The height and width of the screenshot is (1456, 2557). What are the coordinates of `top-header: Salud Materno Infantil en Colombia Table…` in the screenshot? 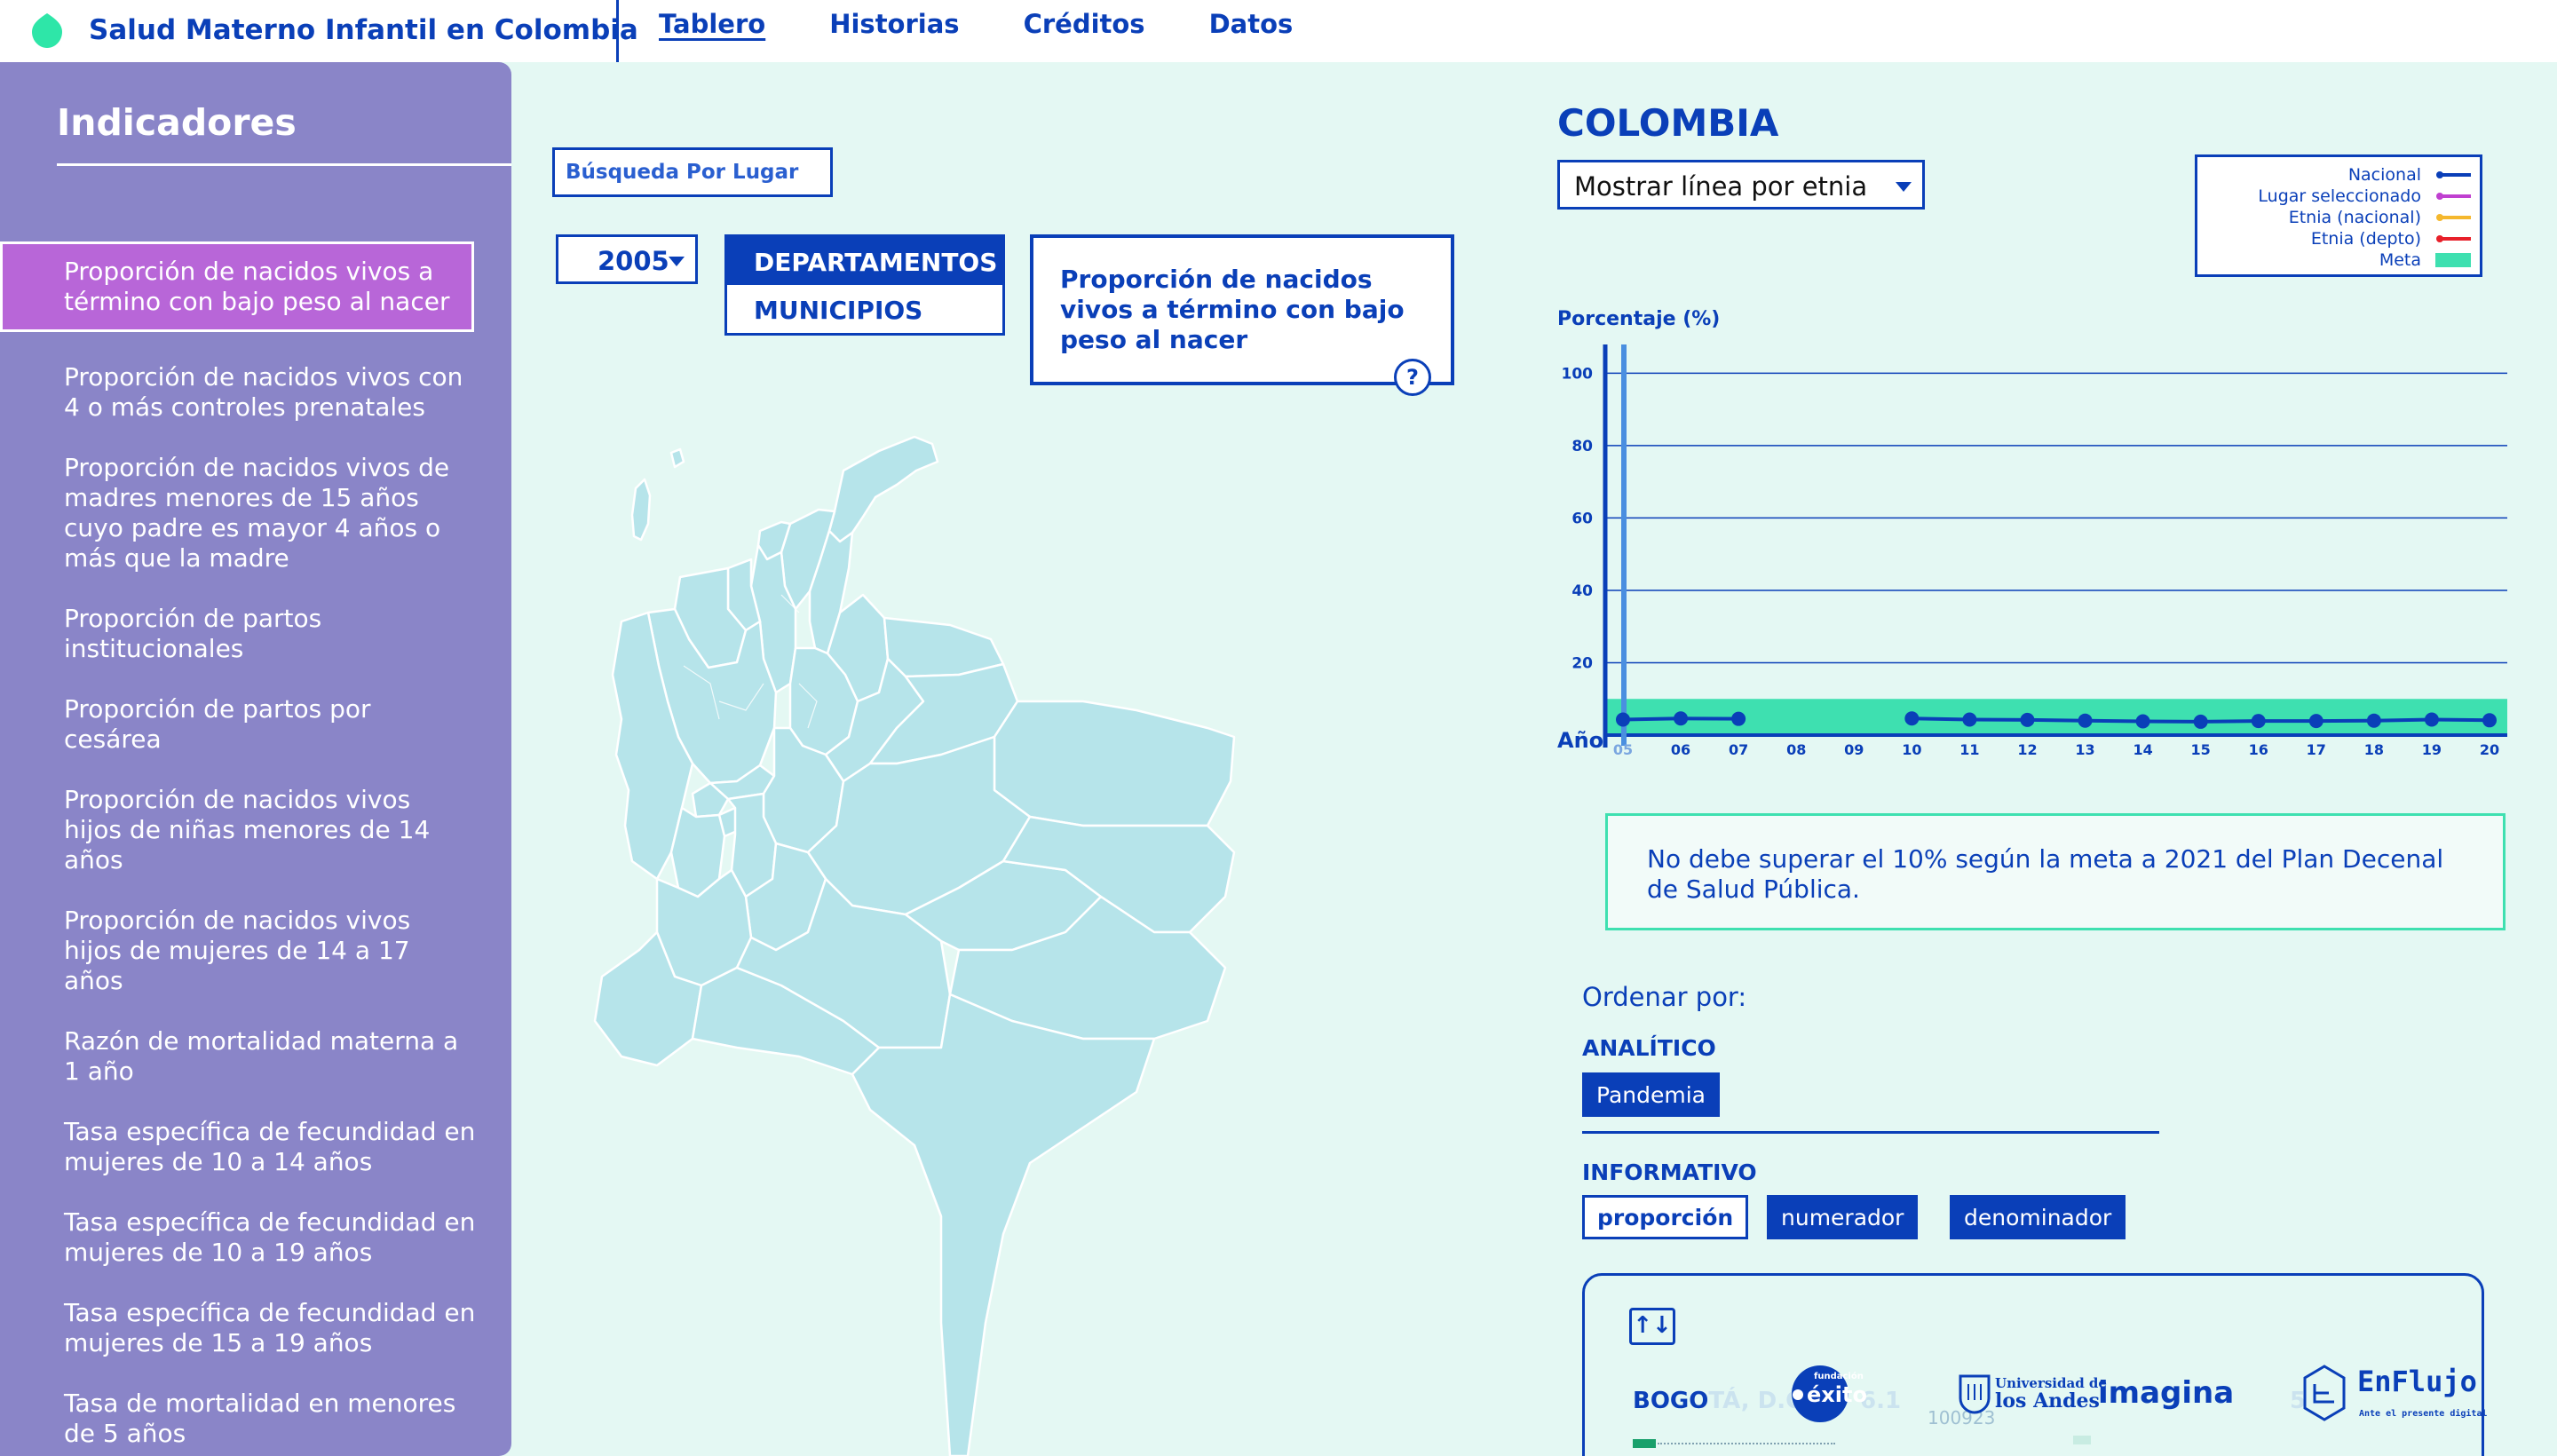 It's located at (1278, 31).